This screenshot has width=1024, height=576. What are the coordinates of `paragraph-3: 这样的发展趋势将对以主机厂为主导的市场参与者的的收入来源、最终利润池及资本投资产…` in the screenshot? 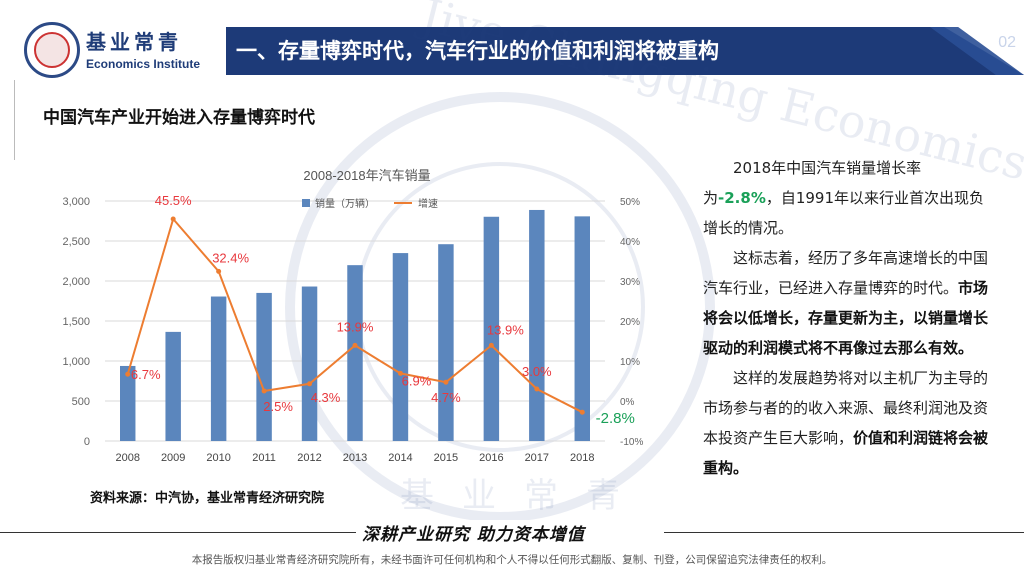 It's located at (846, 423).